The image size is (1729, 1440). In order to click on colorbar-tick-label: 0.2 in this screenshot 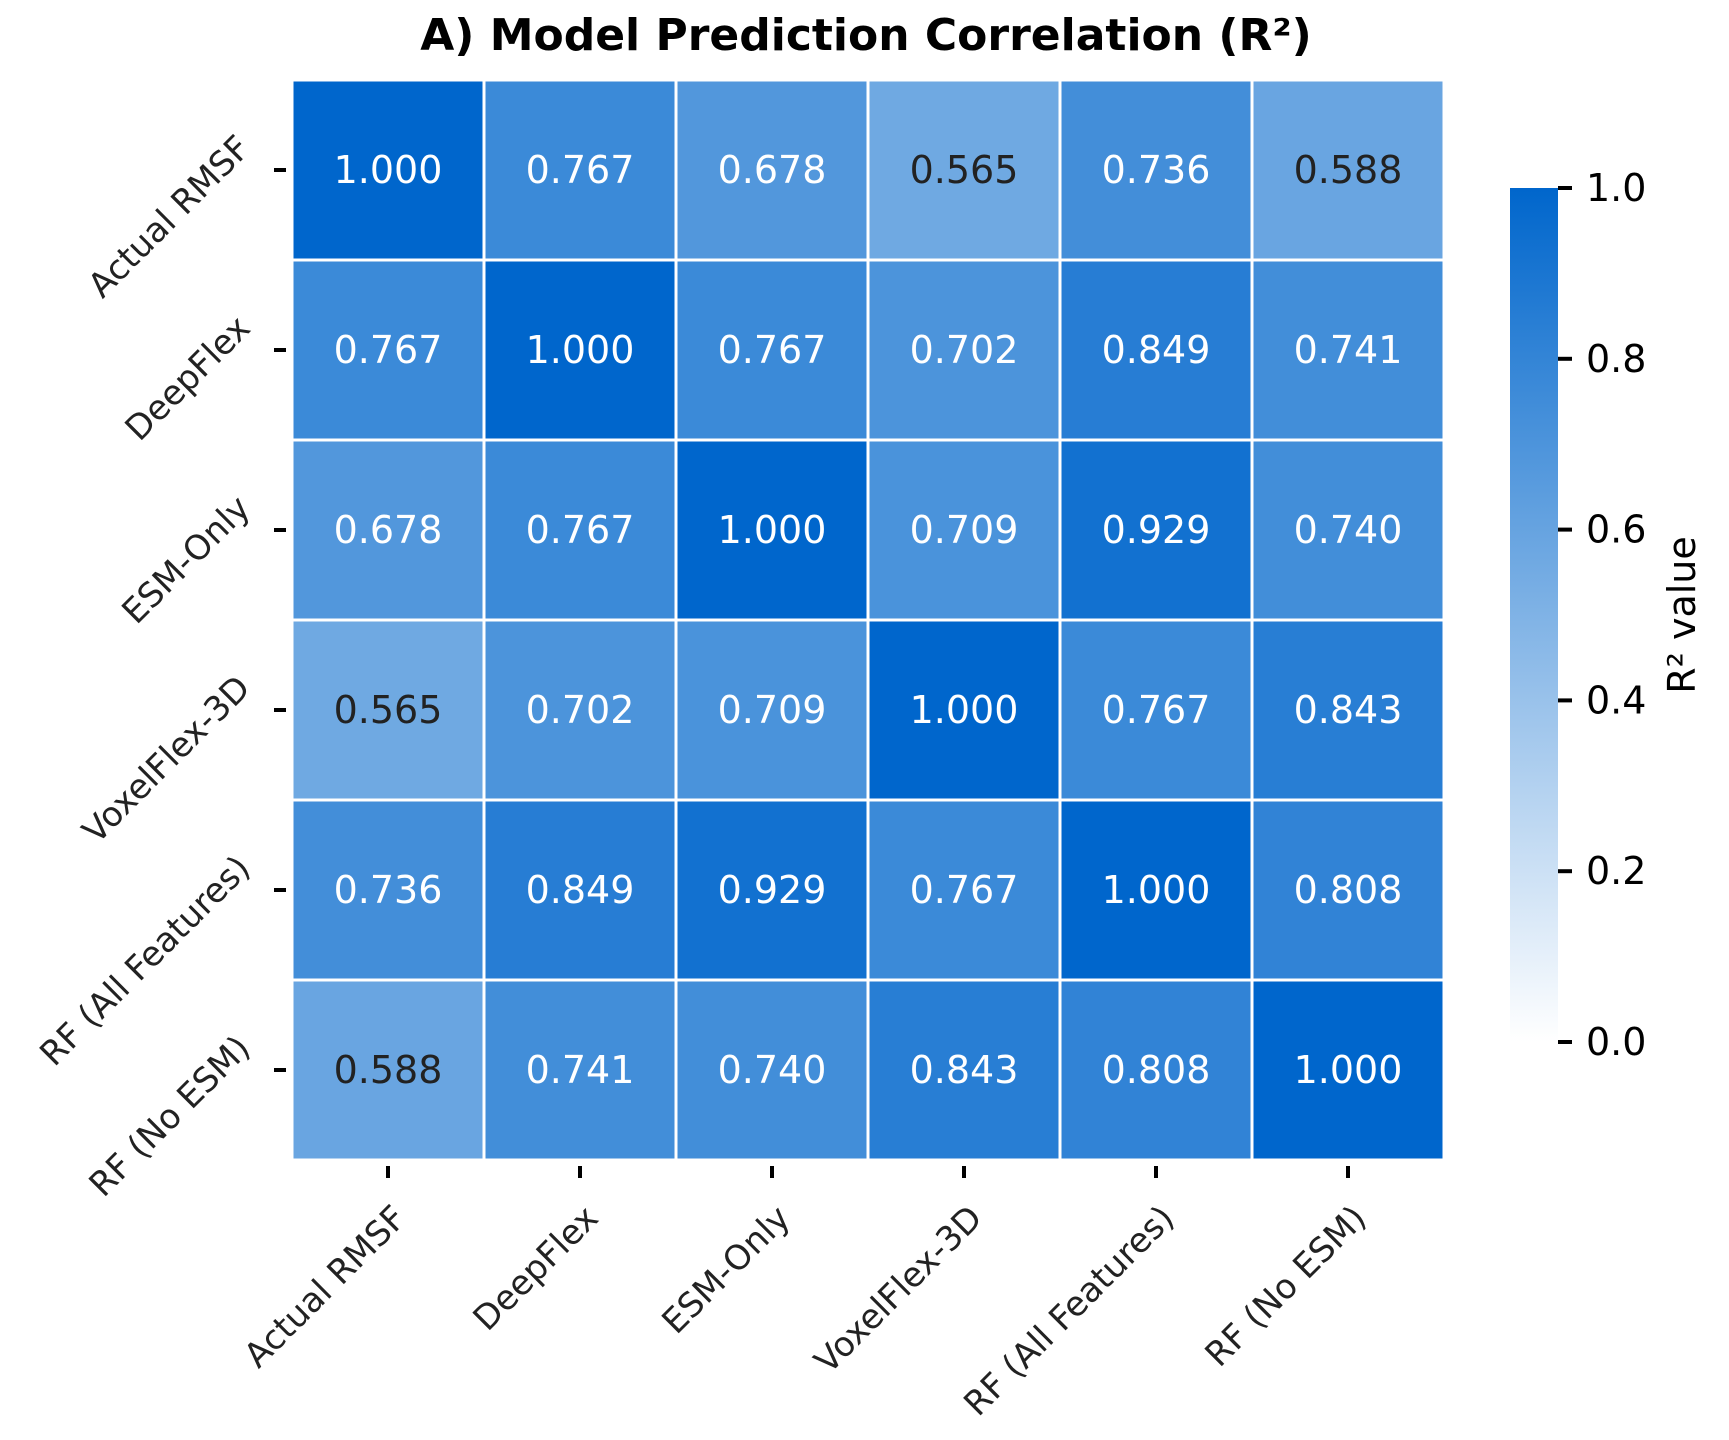, I will do `click(1616, 871)`.